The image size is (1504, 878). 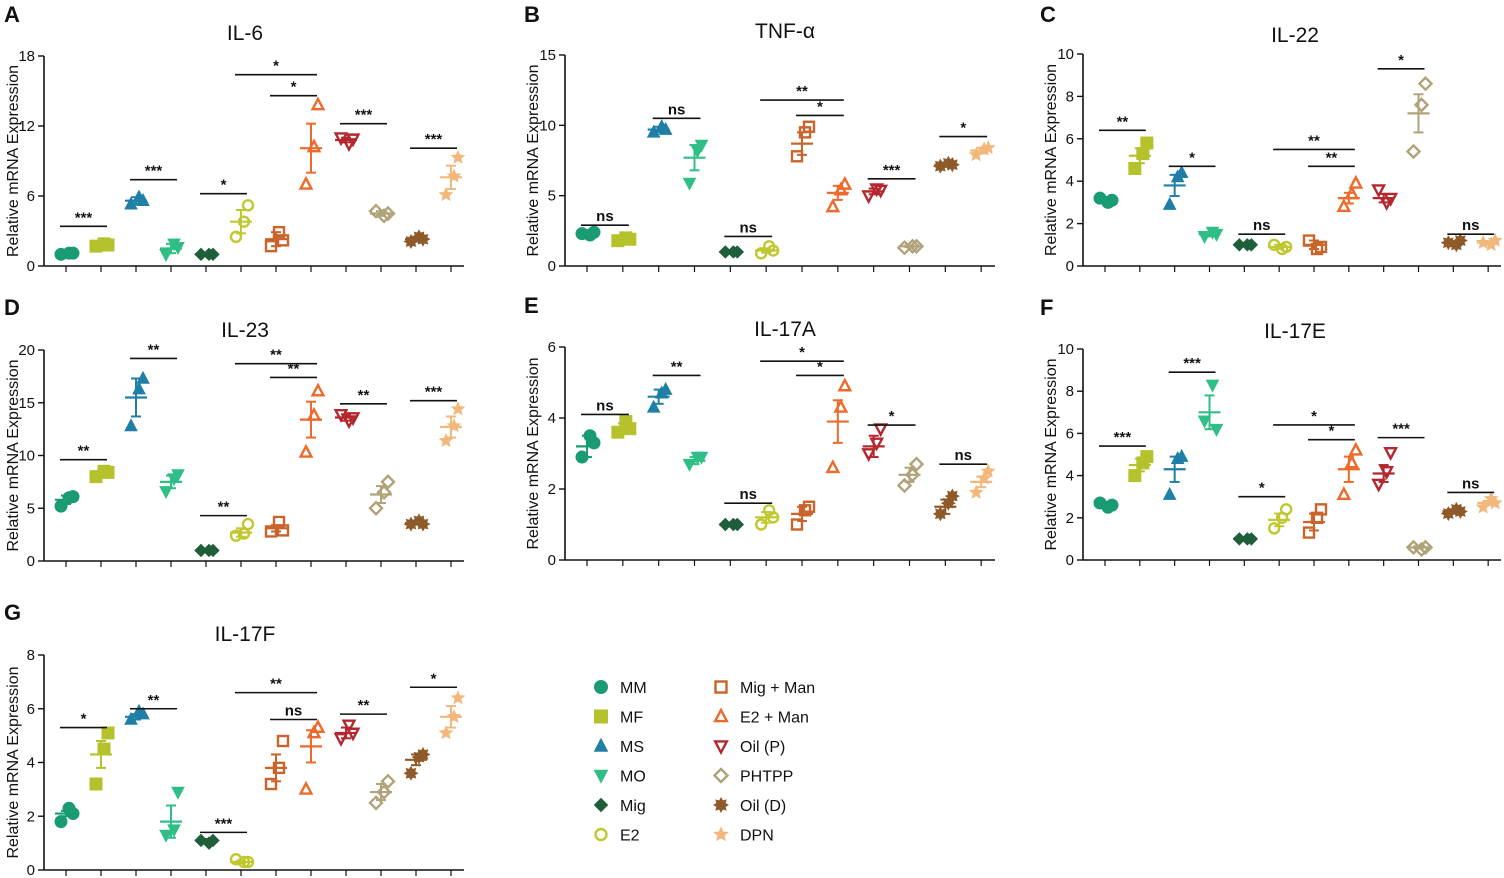 What do you see at coordinates (892, 170) in the screenshot?
I see `significance-label: ***` at bounding box center [892, 170].